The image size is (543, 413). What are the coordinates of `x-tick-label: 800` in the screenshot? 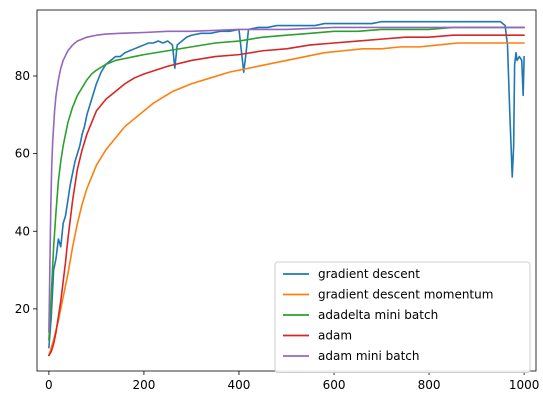 It's located at (429, 385).